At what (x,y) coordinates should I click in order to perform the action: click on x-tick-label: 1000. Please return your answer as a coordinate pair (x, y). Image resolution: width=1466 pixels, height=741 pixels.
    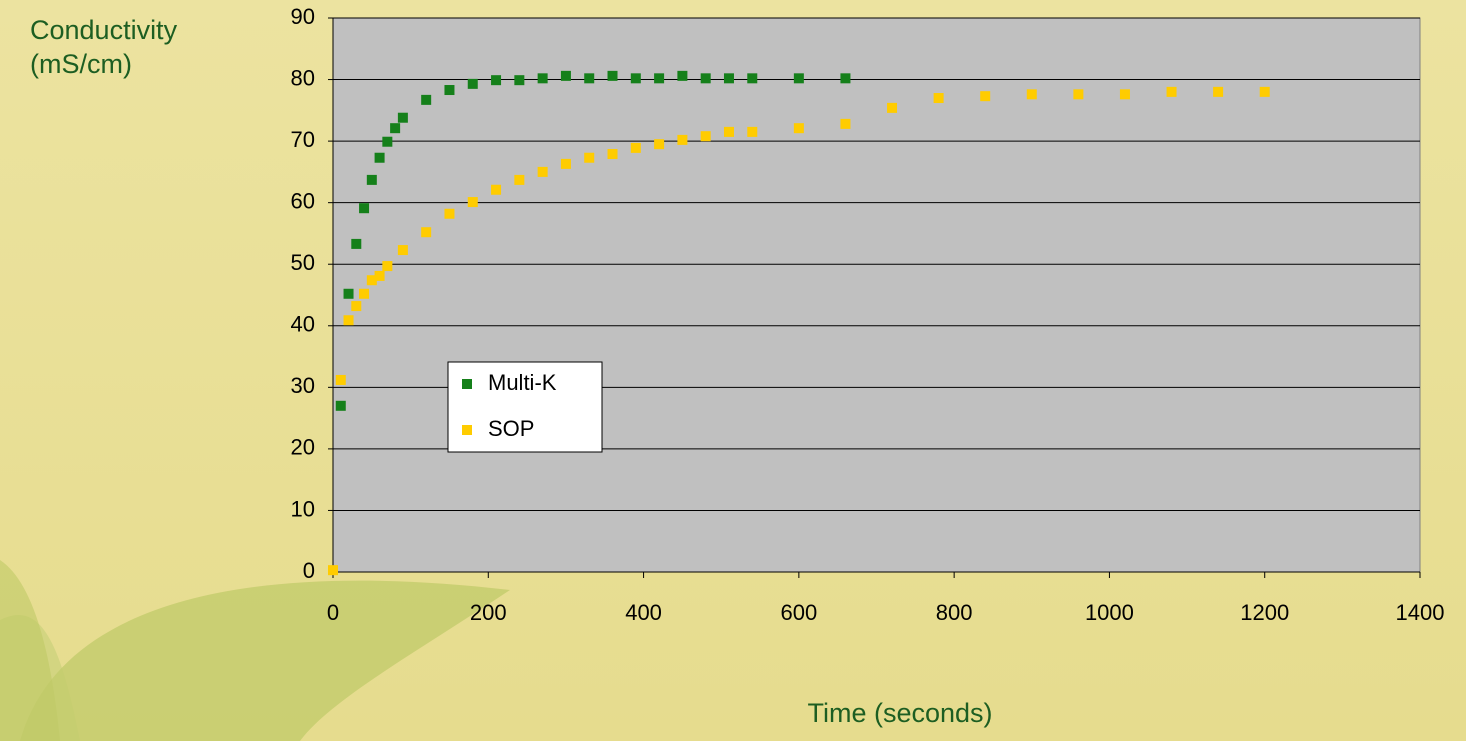
    Looking at the image, I should click on (1109, 612).